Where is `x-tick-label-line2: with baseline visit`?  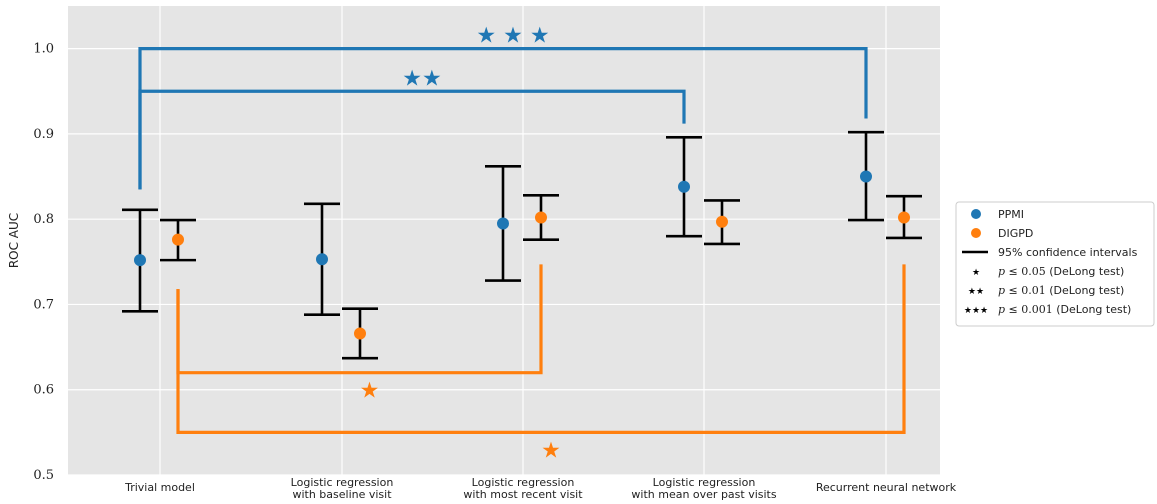
x-tick-label-line2: with baseline visit is located at coordinates (342, 494).